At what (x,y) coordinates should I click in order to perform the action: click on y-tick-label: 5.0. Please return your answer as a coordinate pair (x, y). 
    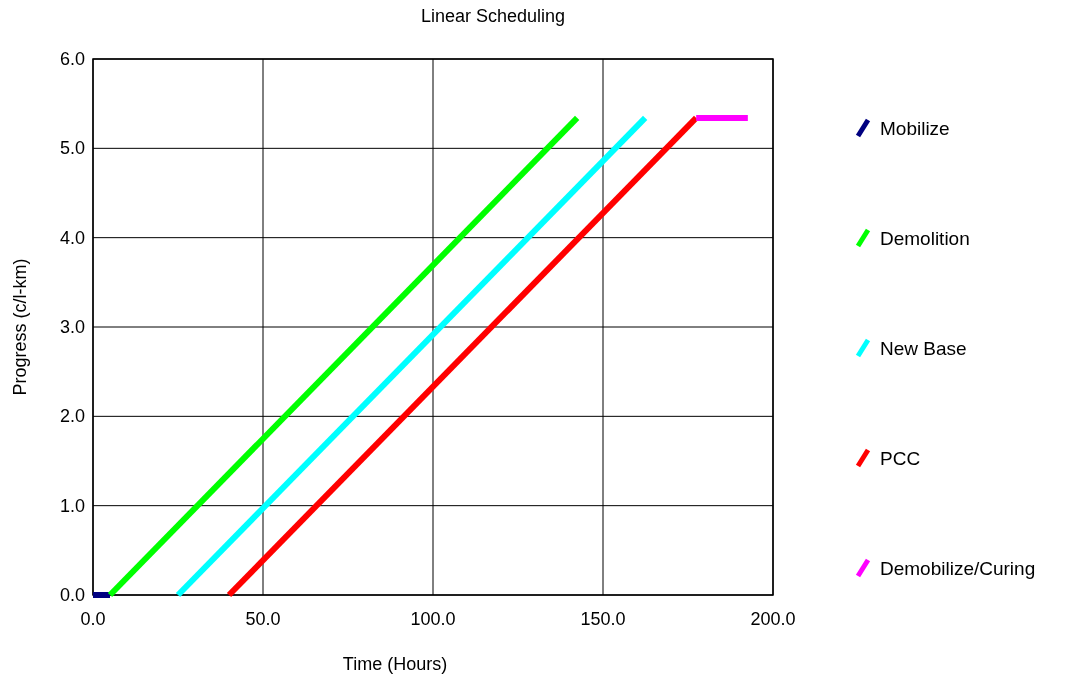
    Looking at the image, I should click on (72, 148).